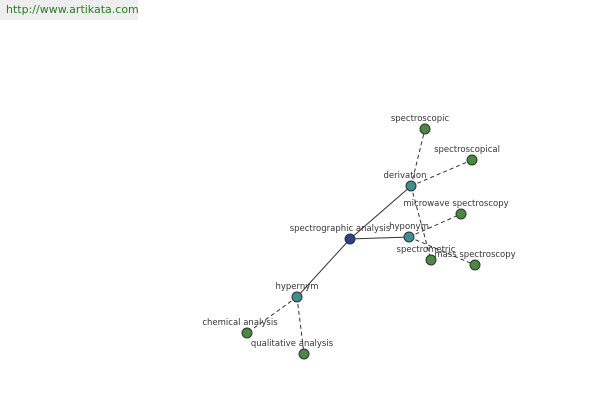  What do you see at coordinates (240, 323) in the screenshot?
I see `node-label: chemical analysis` at bounding box center [240, 323].